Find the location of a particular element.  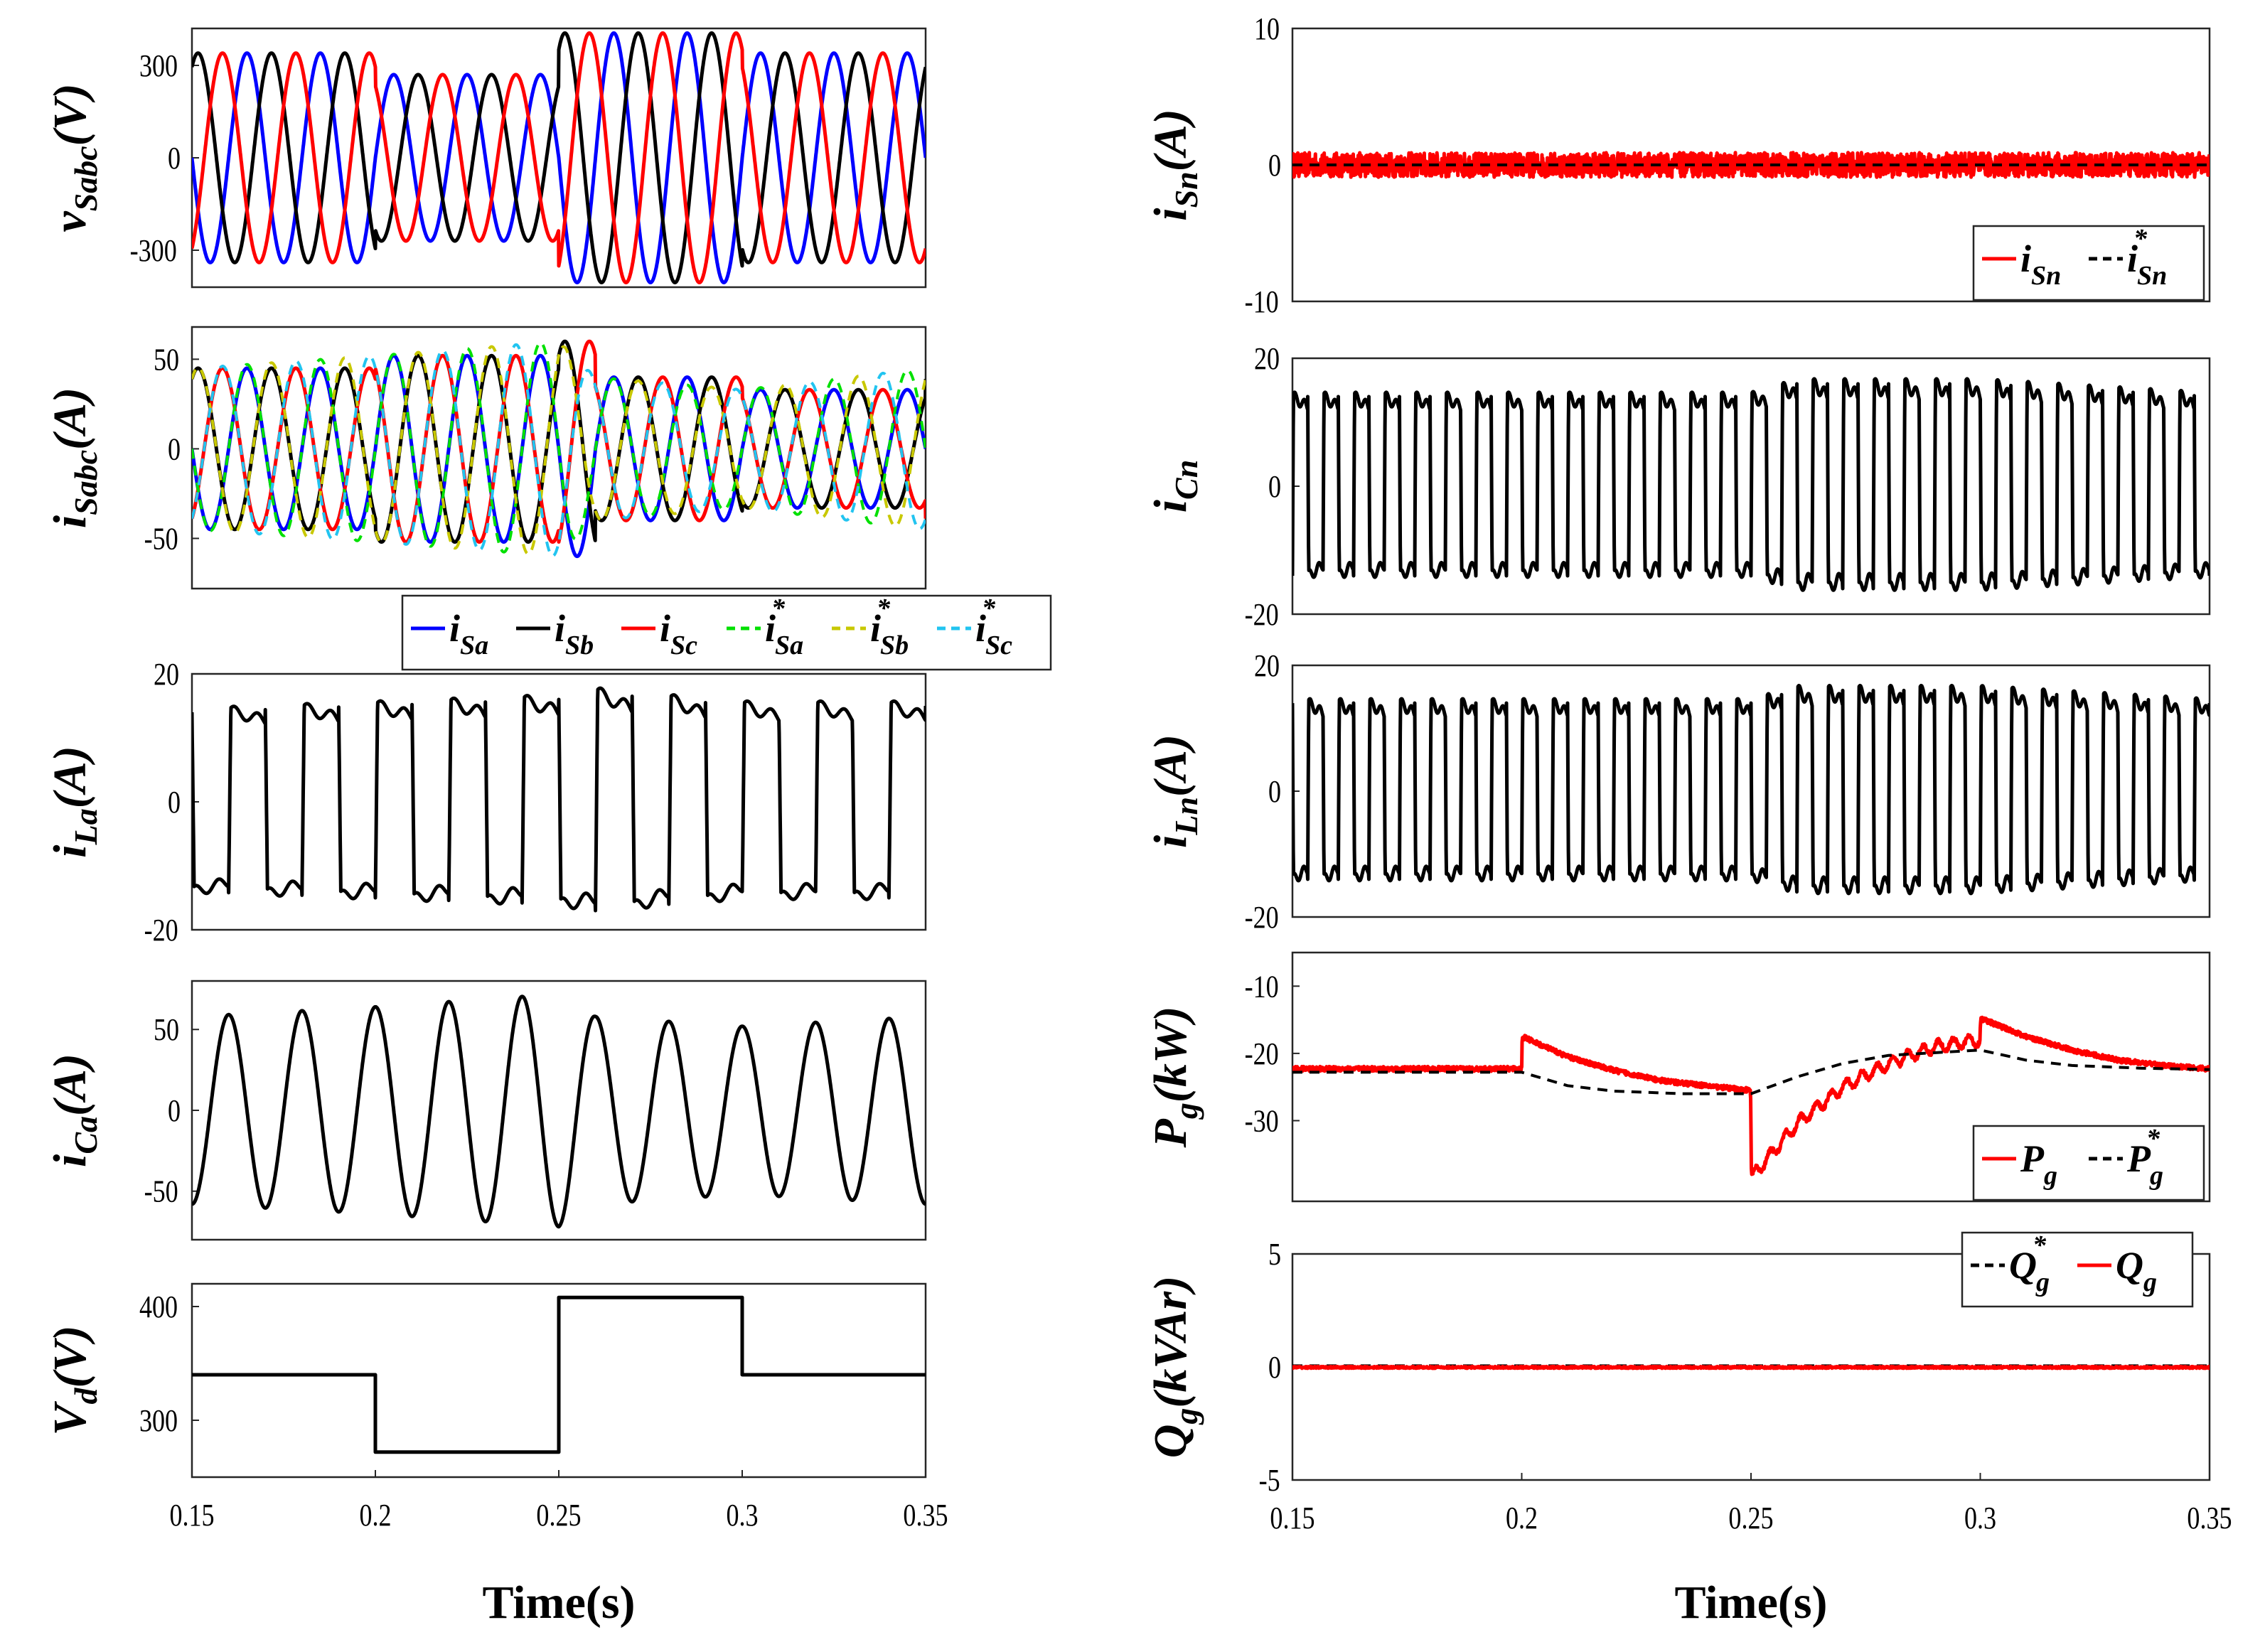

ylabel-iSn: iSn(A) is located at coordinates (1174, 165).